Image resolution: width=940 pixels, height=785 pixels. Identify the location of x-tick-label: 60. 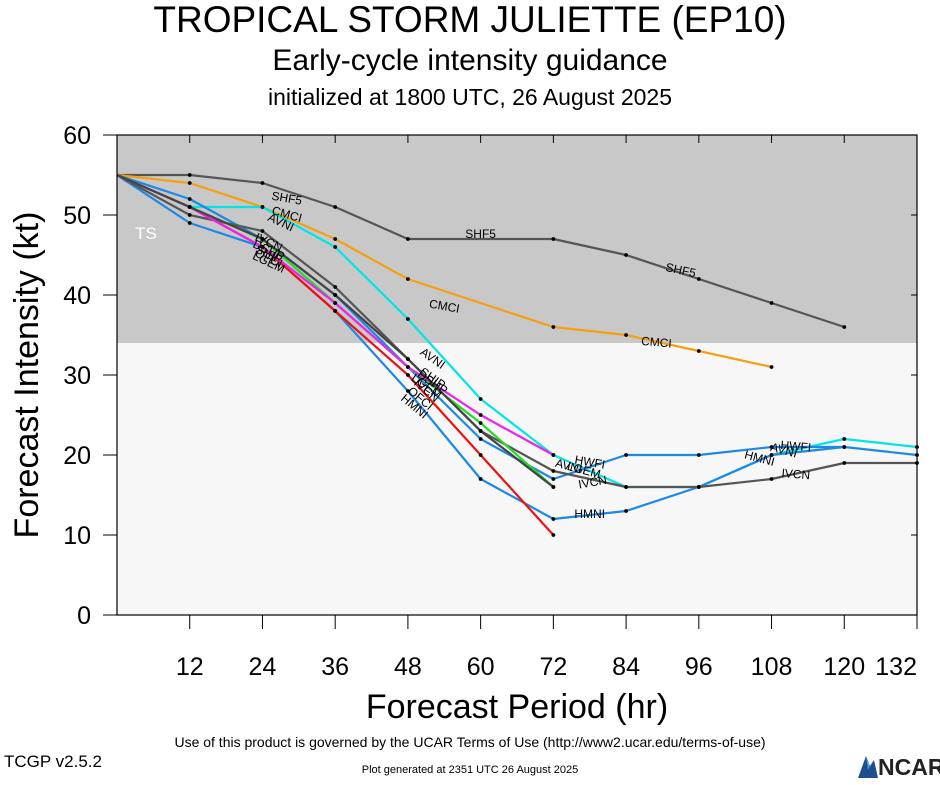
(481, 667).